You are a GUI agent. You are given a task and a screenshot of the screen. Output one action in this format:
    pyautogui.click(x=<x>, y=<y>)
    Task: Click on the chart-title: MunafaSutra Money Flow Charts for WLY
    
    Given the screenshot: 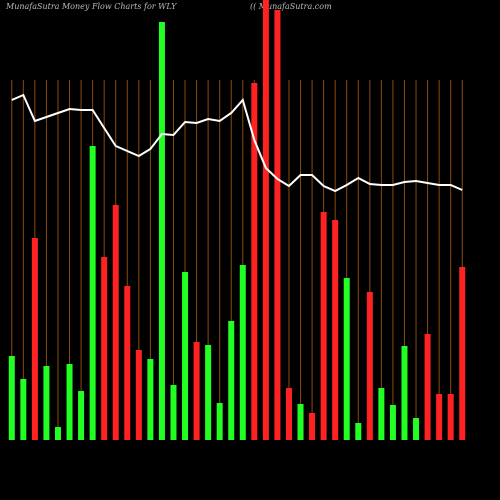 What is the action you would take?
    pyautogui.click(x=91, y=6)
    